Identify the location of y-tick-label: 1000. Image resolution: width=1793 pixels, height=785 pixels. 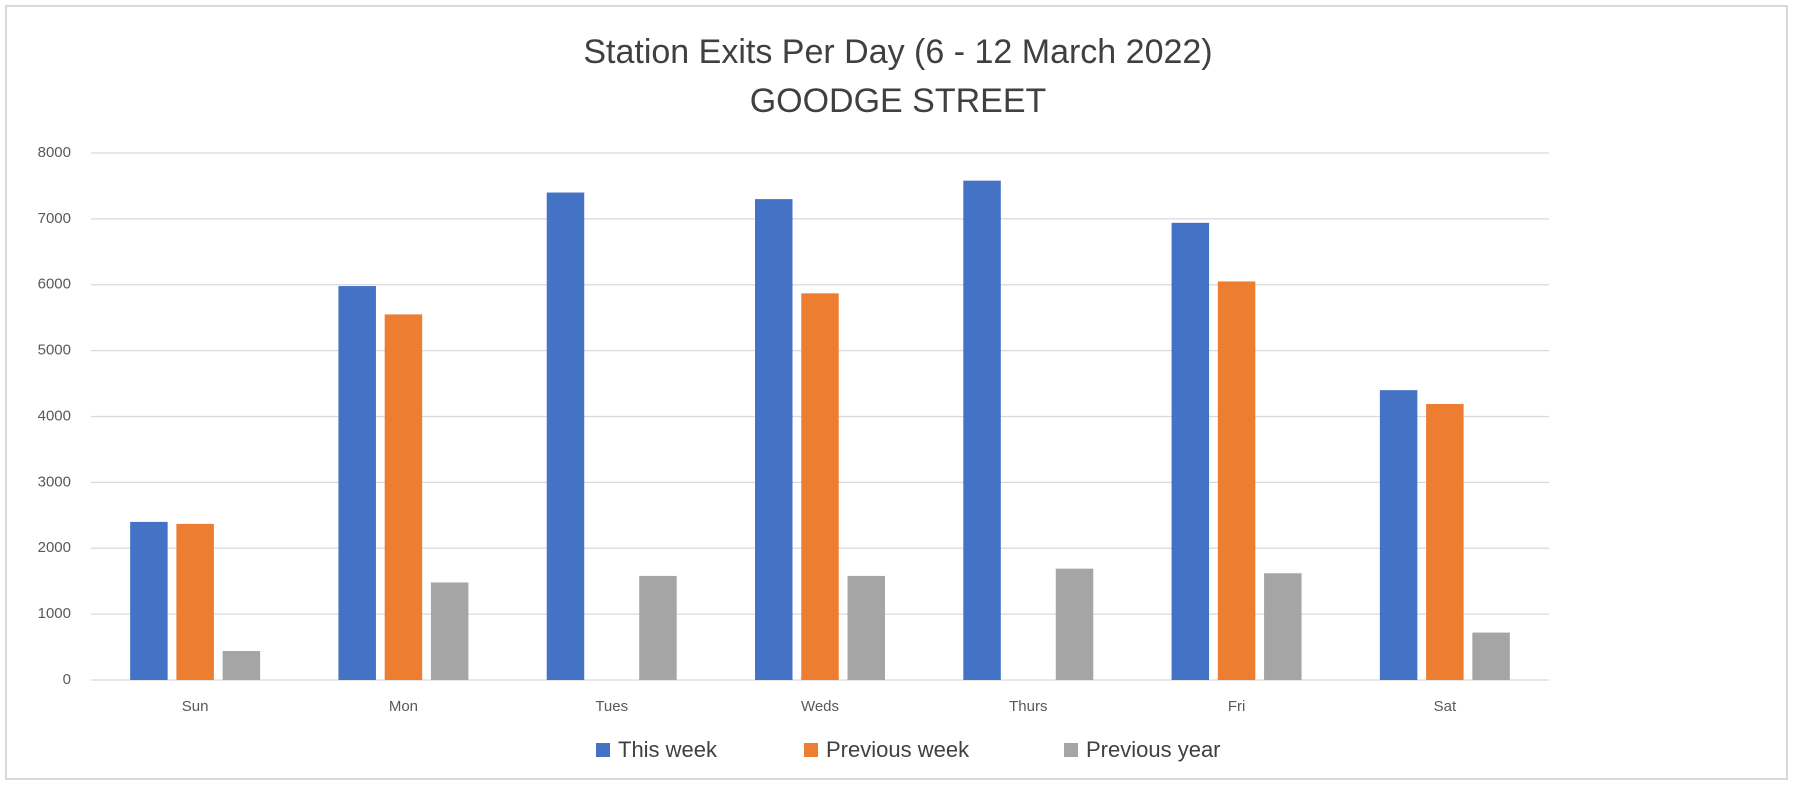
(54, 613).